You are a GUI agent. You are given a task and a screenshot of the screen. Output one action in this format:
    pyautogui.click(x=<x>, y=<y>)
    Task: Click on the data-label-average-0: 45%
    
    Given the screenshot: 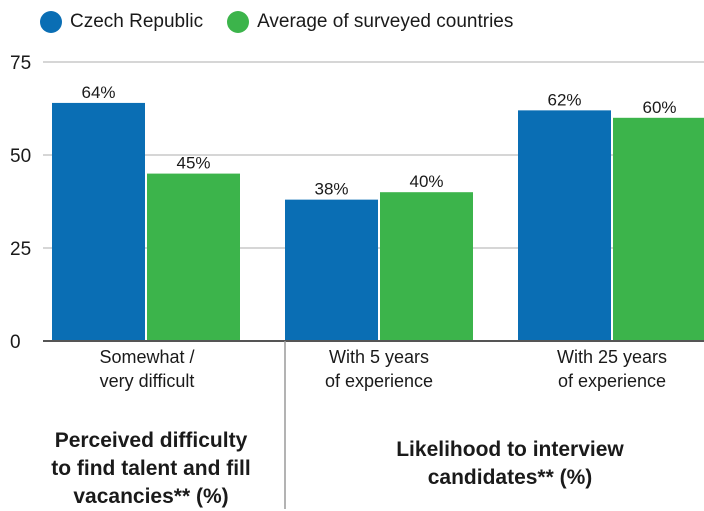 What is the action you would take?
    pyautogui.click(x=193, y=163)
    